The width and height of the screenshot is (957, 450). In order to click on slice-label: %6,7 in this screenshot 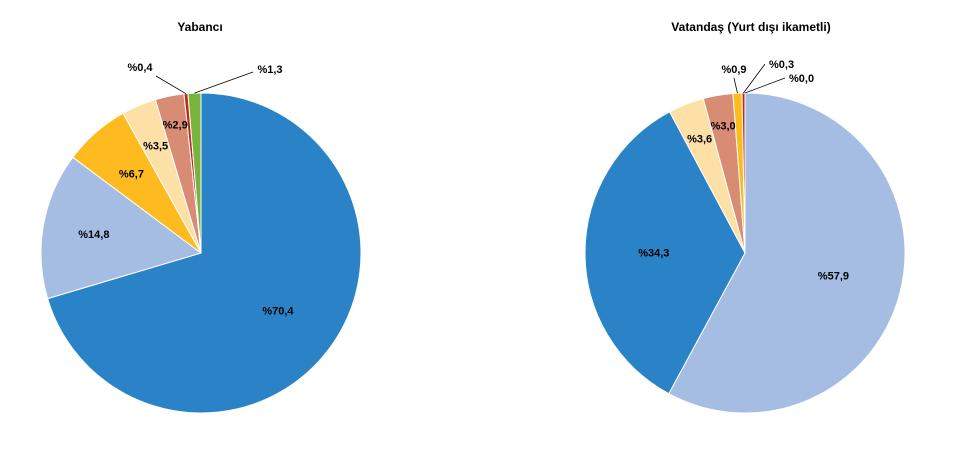, I will do `click(131, 175)`.